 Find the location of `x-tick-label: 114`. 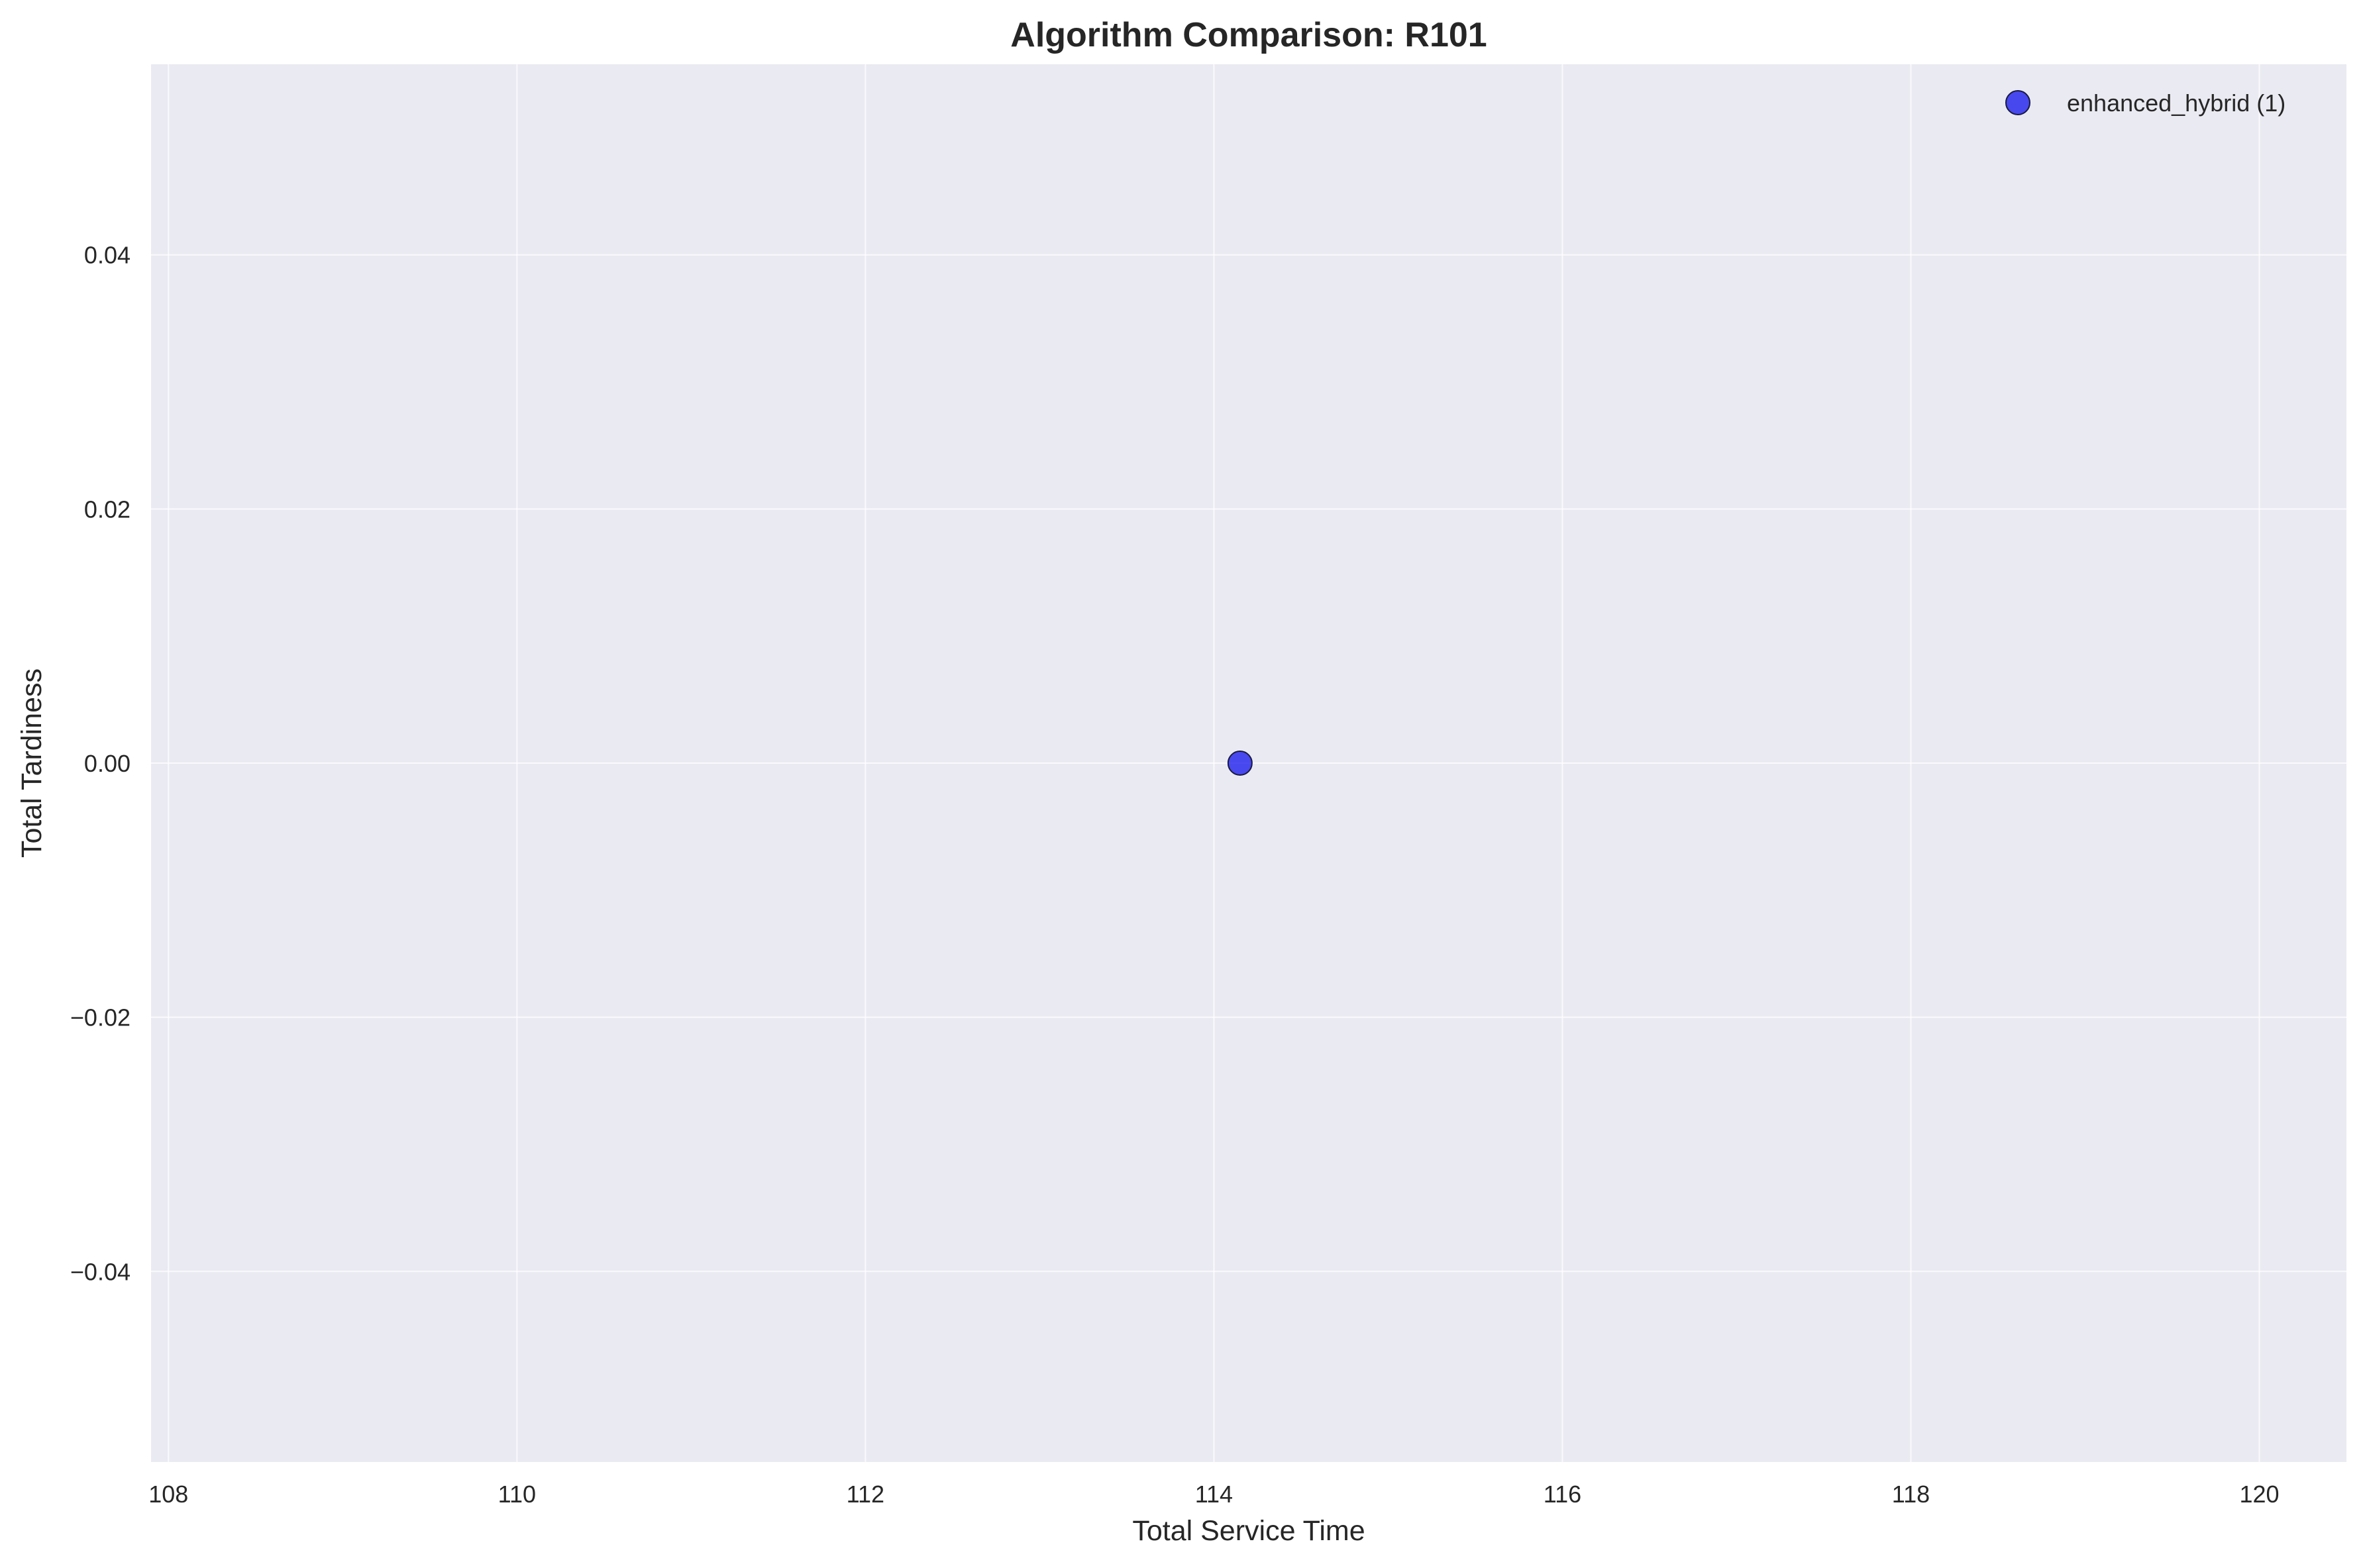

x-tick-label: 114 is located at coordinates (1214, 1494).